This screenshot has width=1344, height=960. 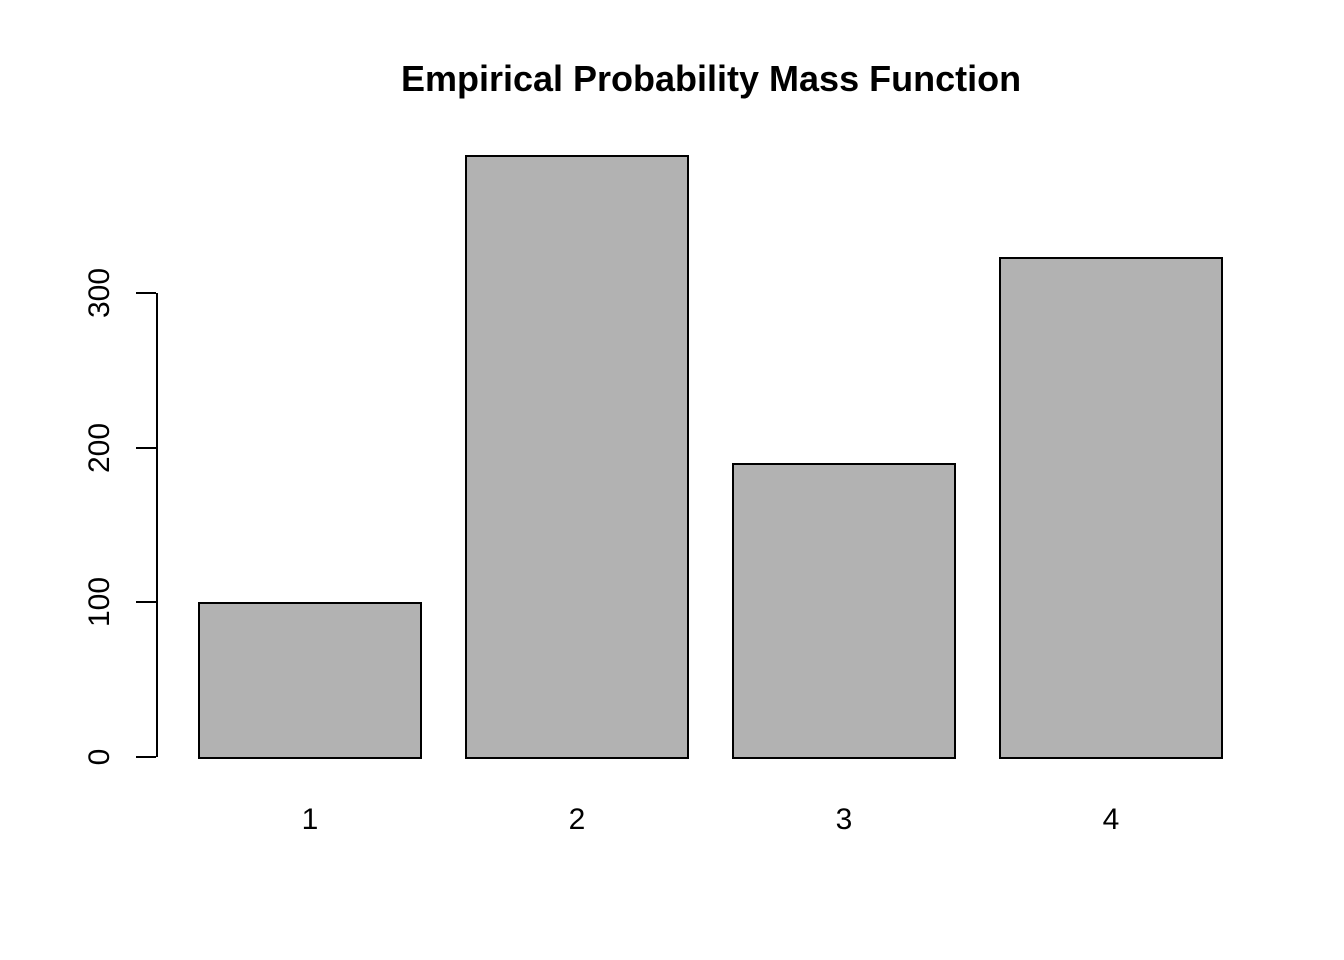 What do you see at coordinates (99, 447) in the screenshot?
I see `y-tick-label: 200` at bounding box center [99, 447].